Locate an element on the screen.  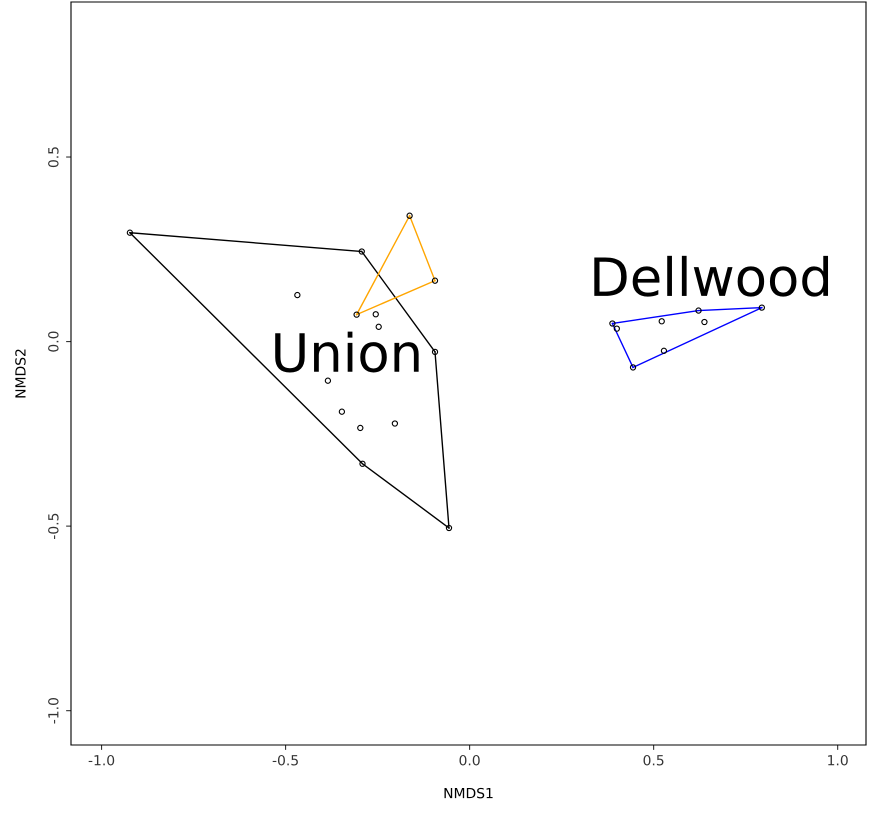
x-tick-label: -1.0 is located at coordinates (101, 760).